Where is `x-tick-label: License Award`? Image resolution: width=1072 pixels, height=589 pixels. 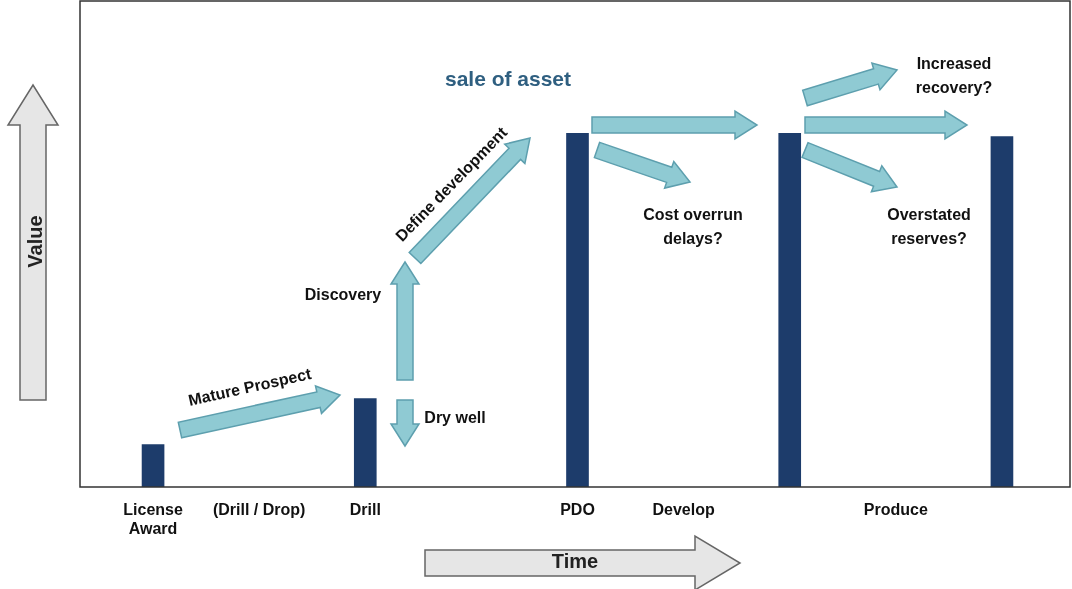
x-tick-label: License Award is located at coordinates (153, 519).